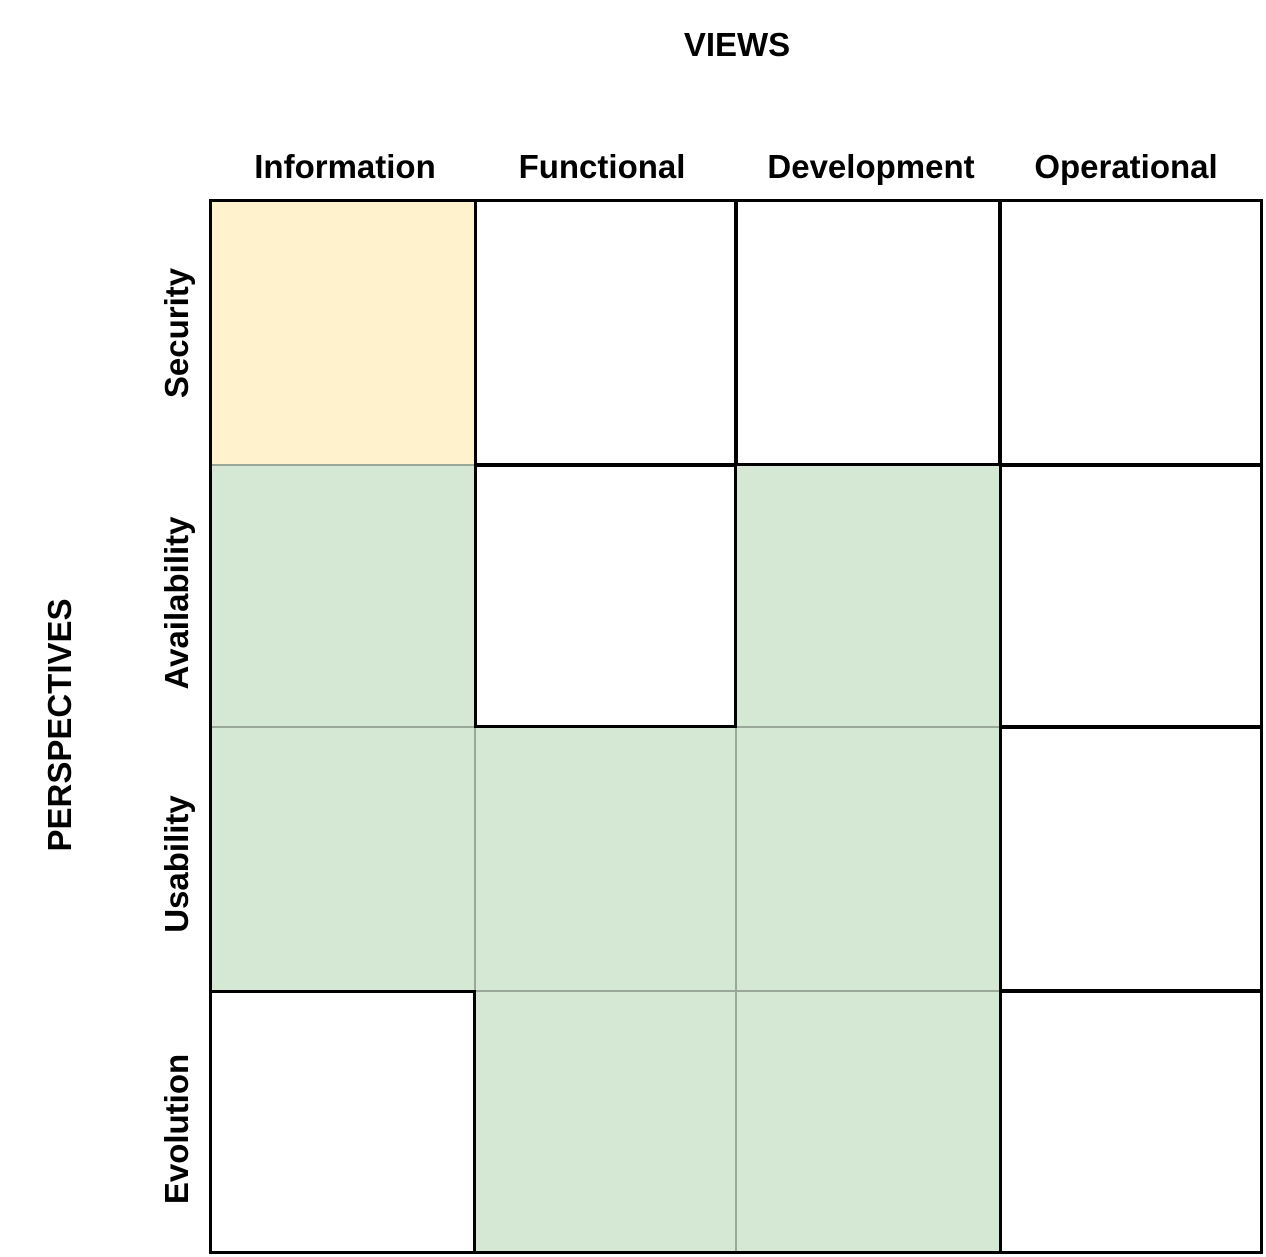  What do you see at coordinates (602, 166) in the screenshot?
I see `column-header-functional: Functional` at bounding box center [602, 166].